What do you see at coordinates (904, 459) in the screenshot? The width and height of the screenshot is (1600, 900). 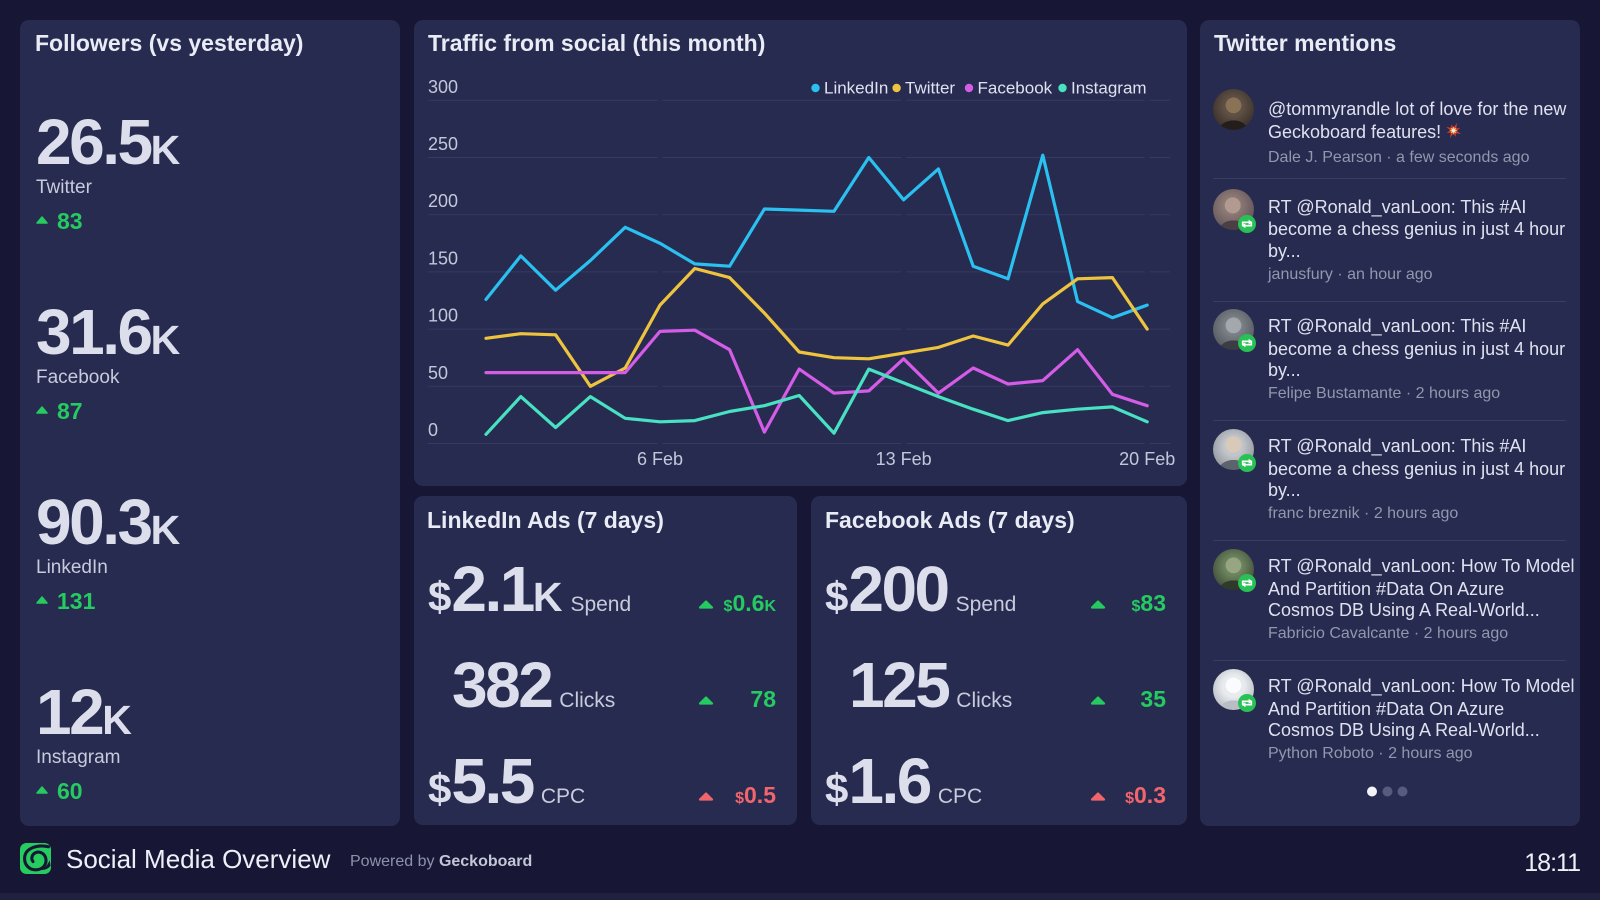 I see `svg-text: 13 Feb` at bounding box center [904, 459].